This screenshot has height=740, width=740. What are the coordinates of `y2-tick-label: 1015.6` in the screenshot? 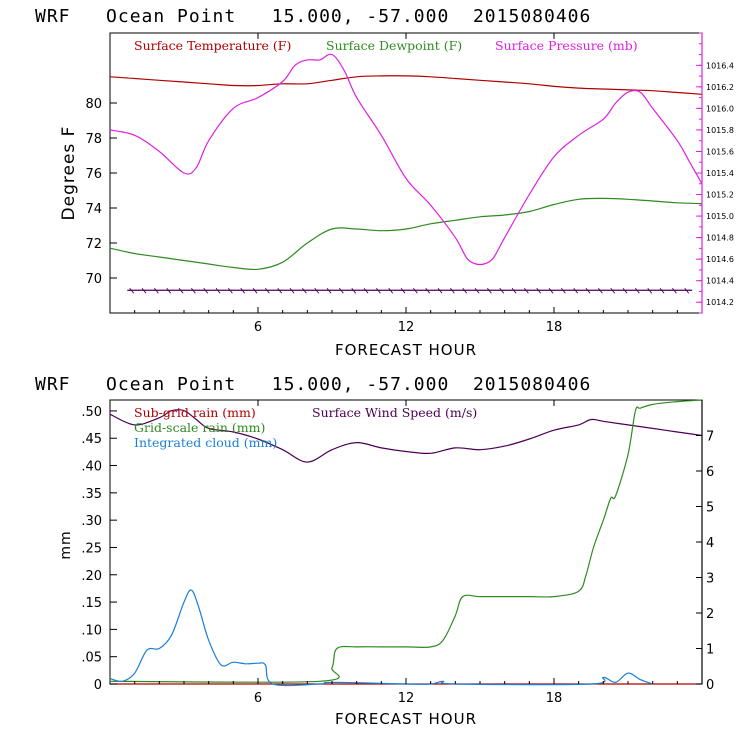 It's located at (720, 151).